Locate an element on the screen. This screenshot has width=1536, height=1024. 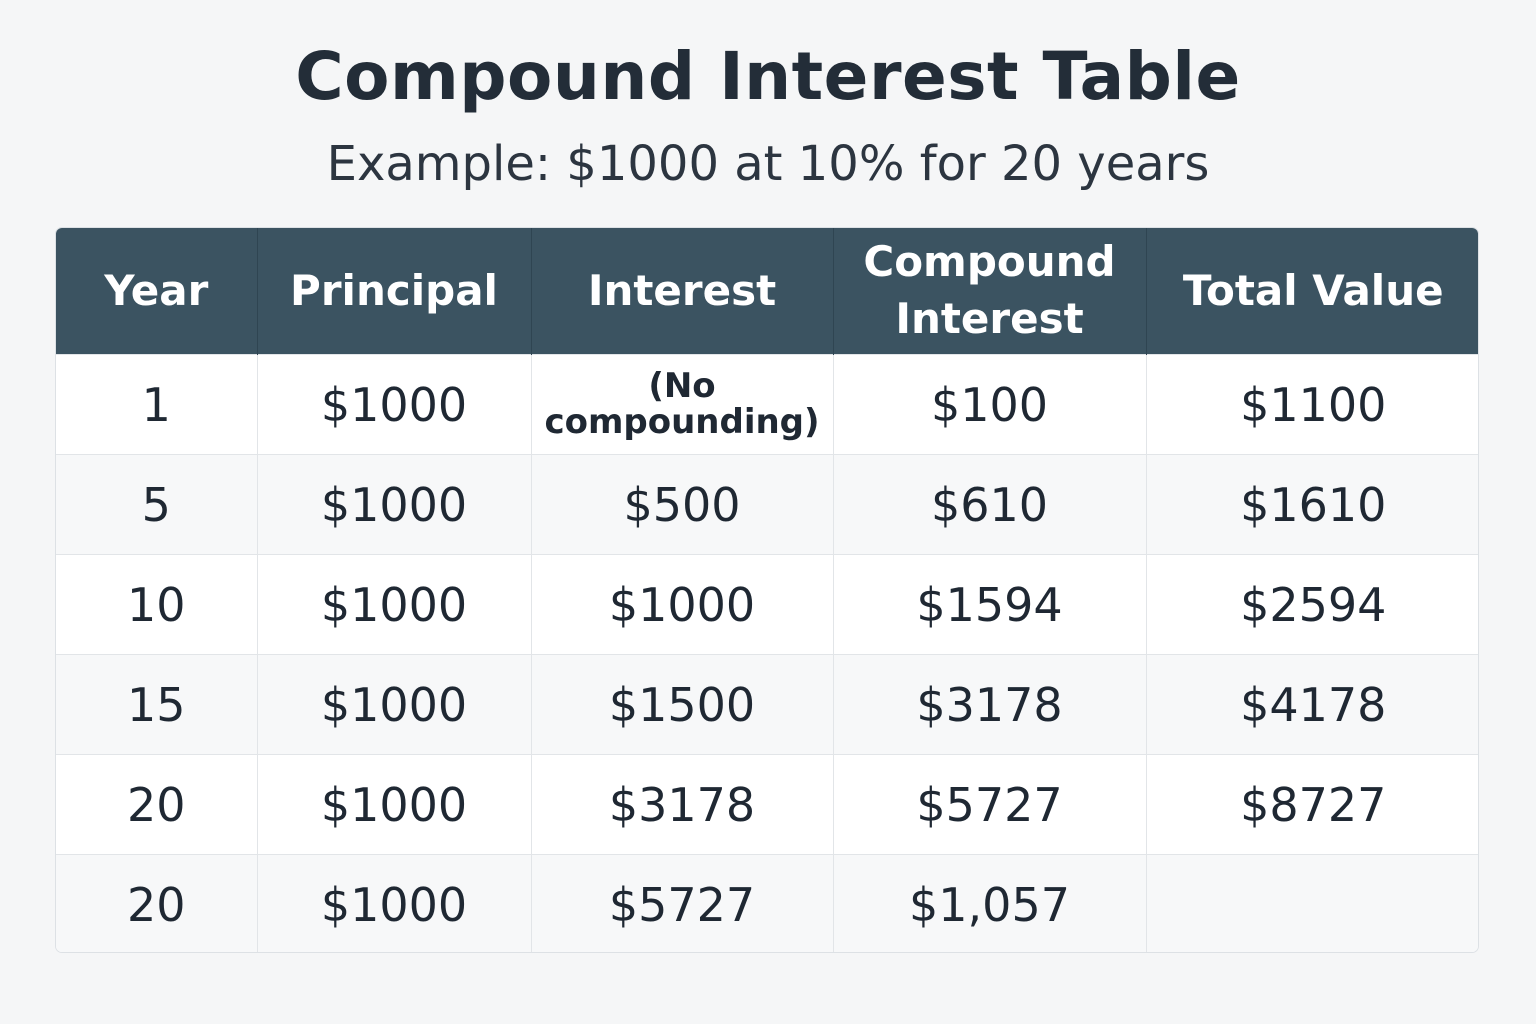
table-row: 1 $1000 (No compounding) $100 $1100 is located at coordinates (767, 404).